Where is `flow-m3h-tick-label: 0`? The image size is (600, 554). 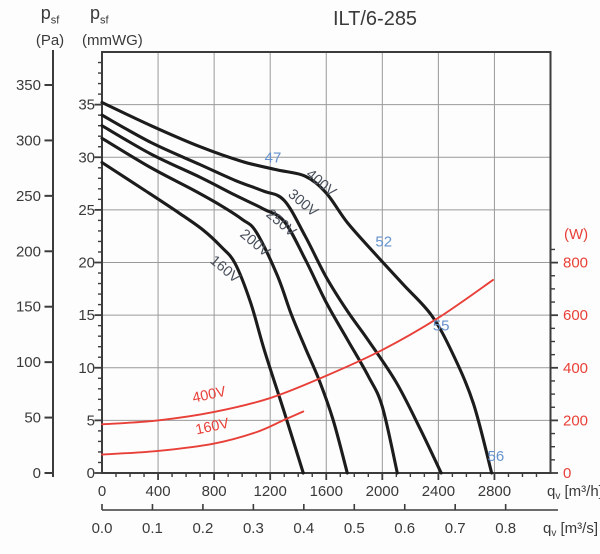 flow-m3h-tick-label: 0 is located at coordinates (102, 491).